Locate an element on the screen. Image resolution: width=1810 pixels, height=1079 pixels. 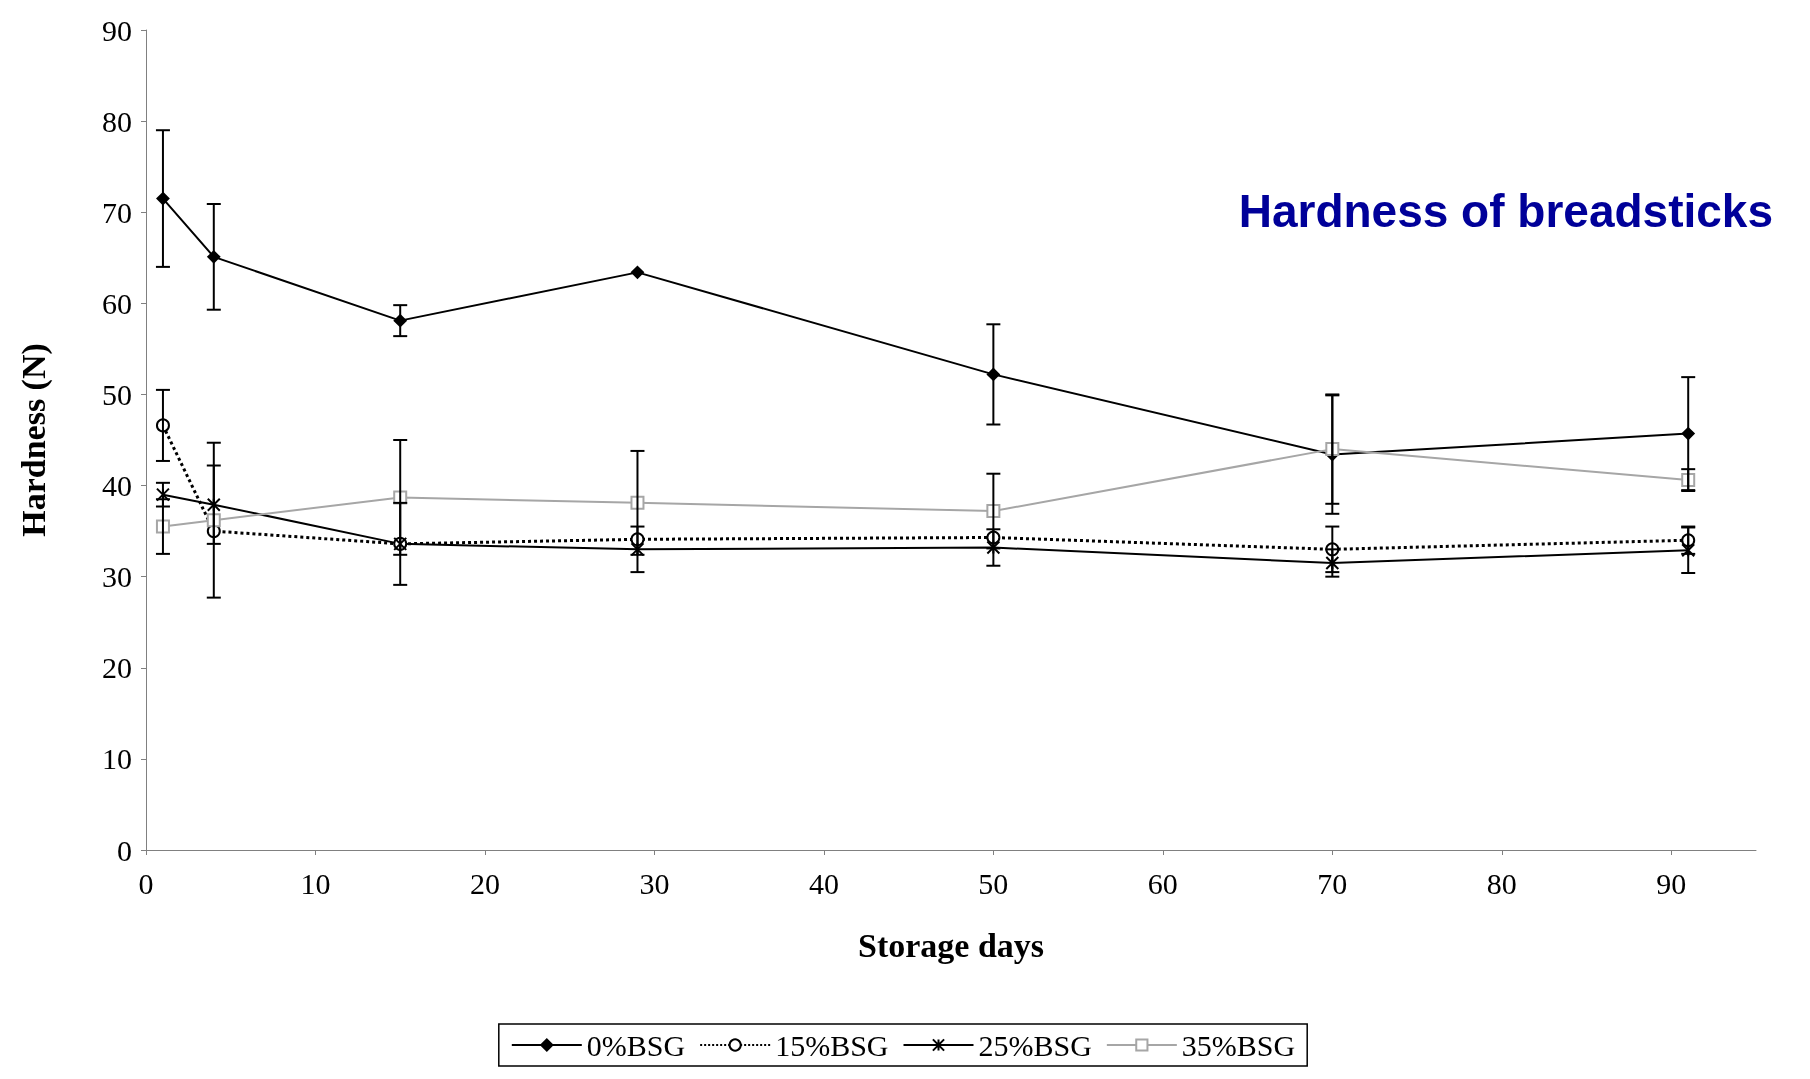
y-tick-label: 80 is located at coordinates (117, 121).